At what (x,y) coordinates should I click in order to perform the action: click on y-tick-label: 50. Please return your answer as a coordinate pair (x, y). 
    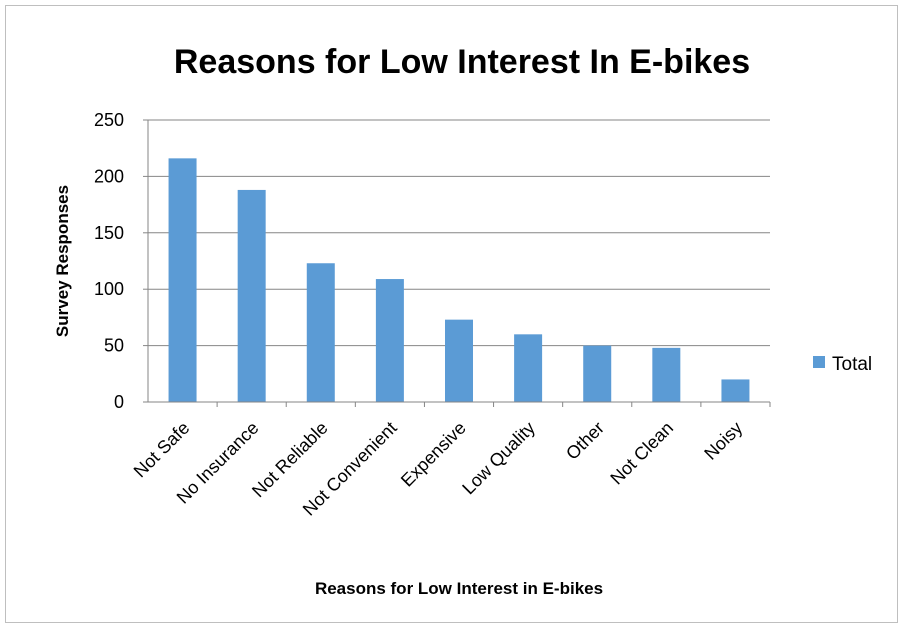
    Looking at the image, I should click on (114, 346).